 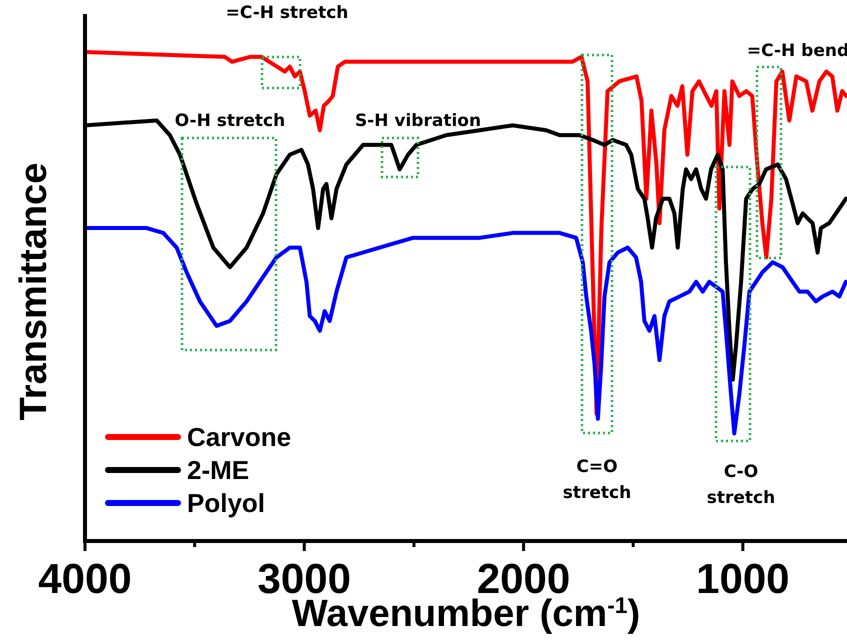 What do you see at coordinates (741, 485) in the screenshot?
I see `annotation: C-O stretch` at bounding box center [741, 485].